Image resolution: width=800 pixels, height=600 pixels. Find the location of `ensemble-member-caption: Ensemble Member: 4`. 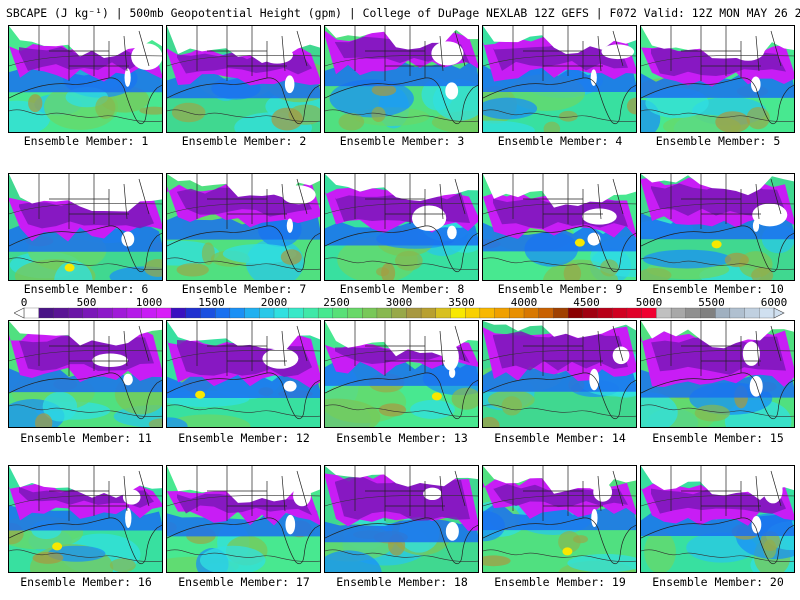

ensemble-member-caption: Ensemble Member: 4 is located at coordinates (560, 141).